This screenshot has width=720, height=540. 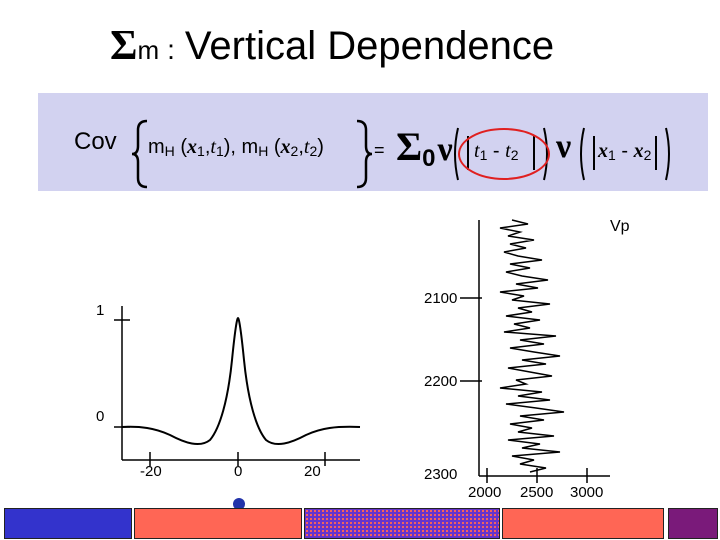 I want to click on t-var-2: t, so click(x=306, y=147).